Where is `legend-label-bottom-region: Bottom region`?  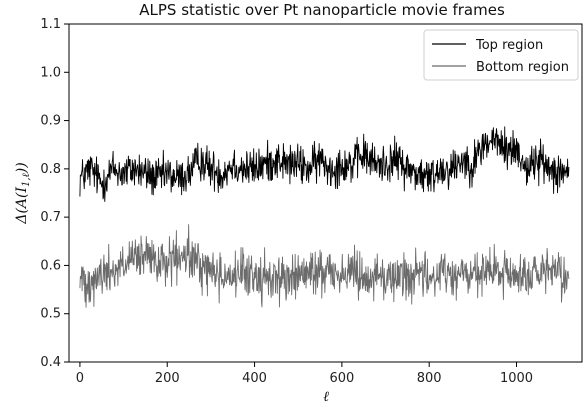
legend-label-bottom-region: Bottom region is located at coordinates (522, 67).